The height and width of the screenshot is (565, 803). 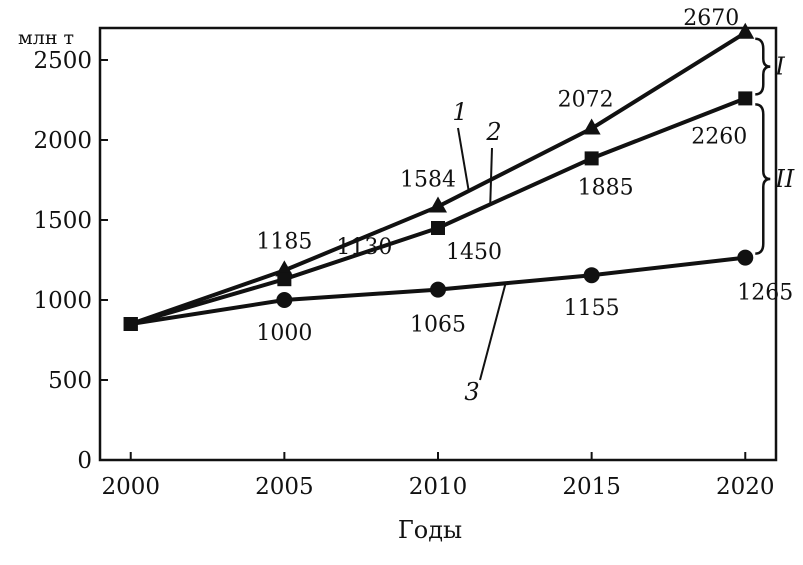 I want to click on data-label: 2670, so click(x=711, y=18).